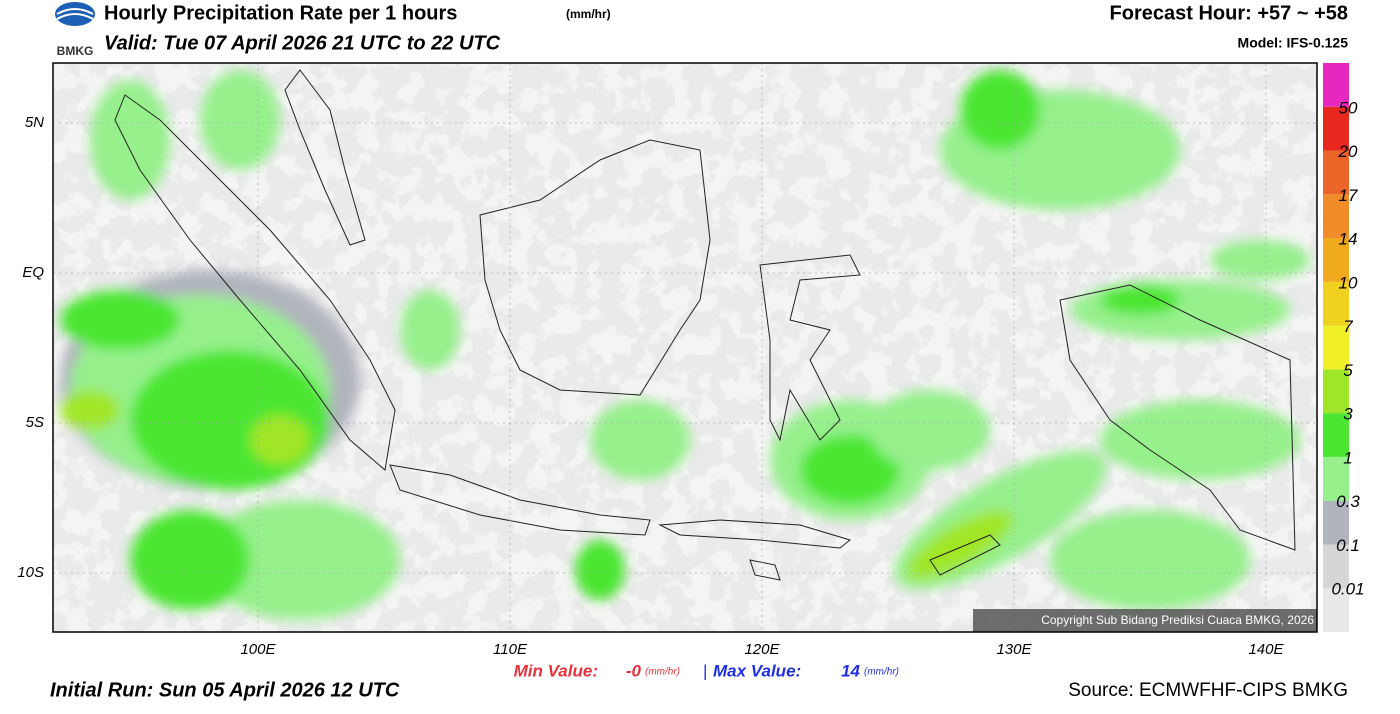 The image size is (1400, 714). Describe the element at coordinates (1348, 545) in the screenshot. I see `colorbar-label: 0.1` at that location.